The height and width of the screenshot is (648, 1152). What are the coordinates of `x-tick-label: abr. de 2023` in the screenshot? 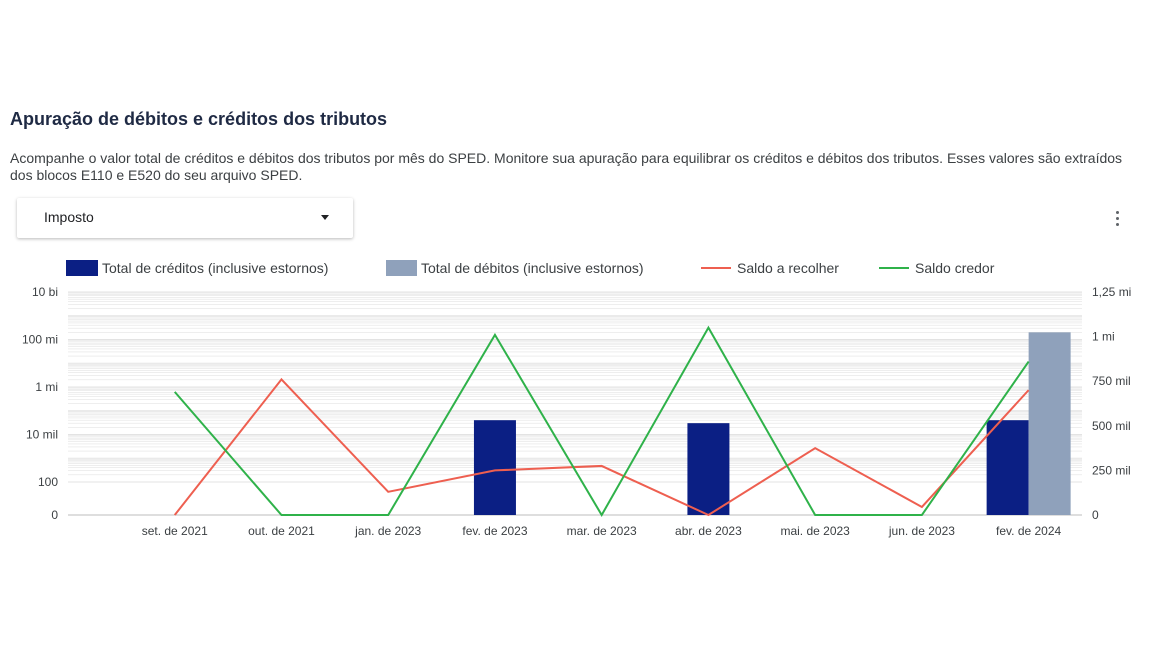 It's located at (708, 531).